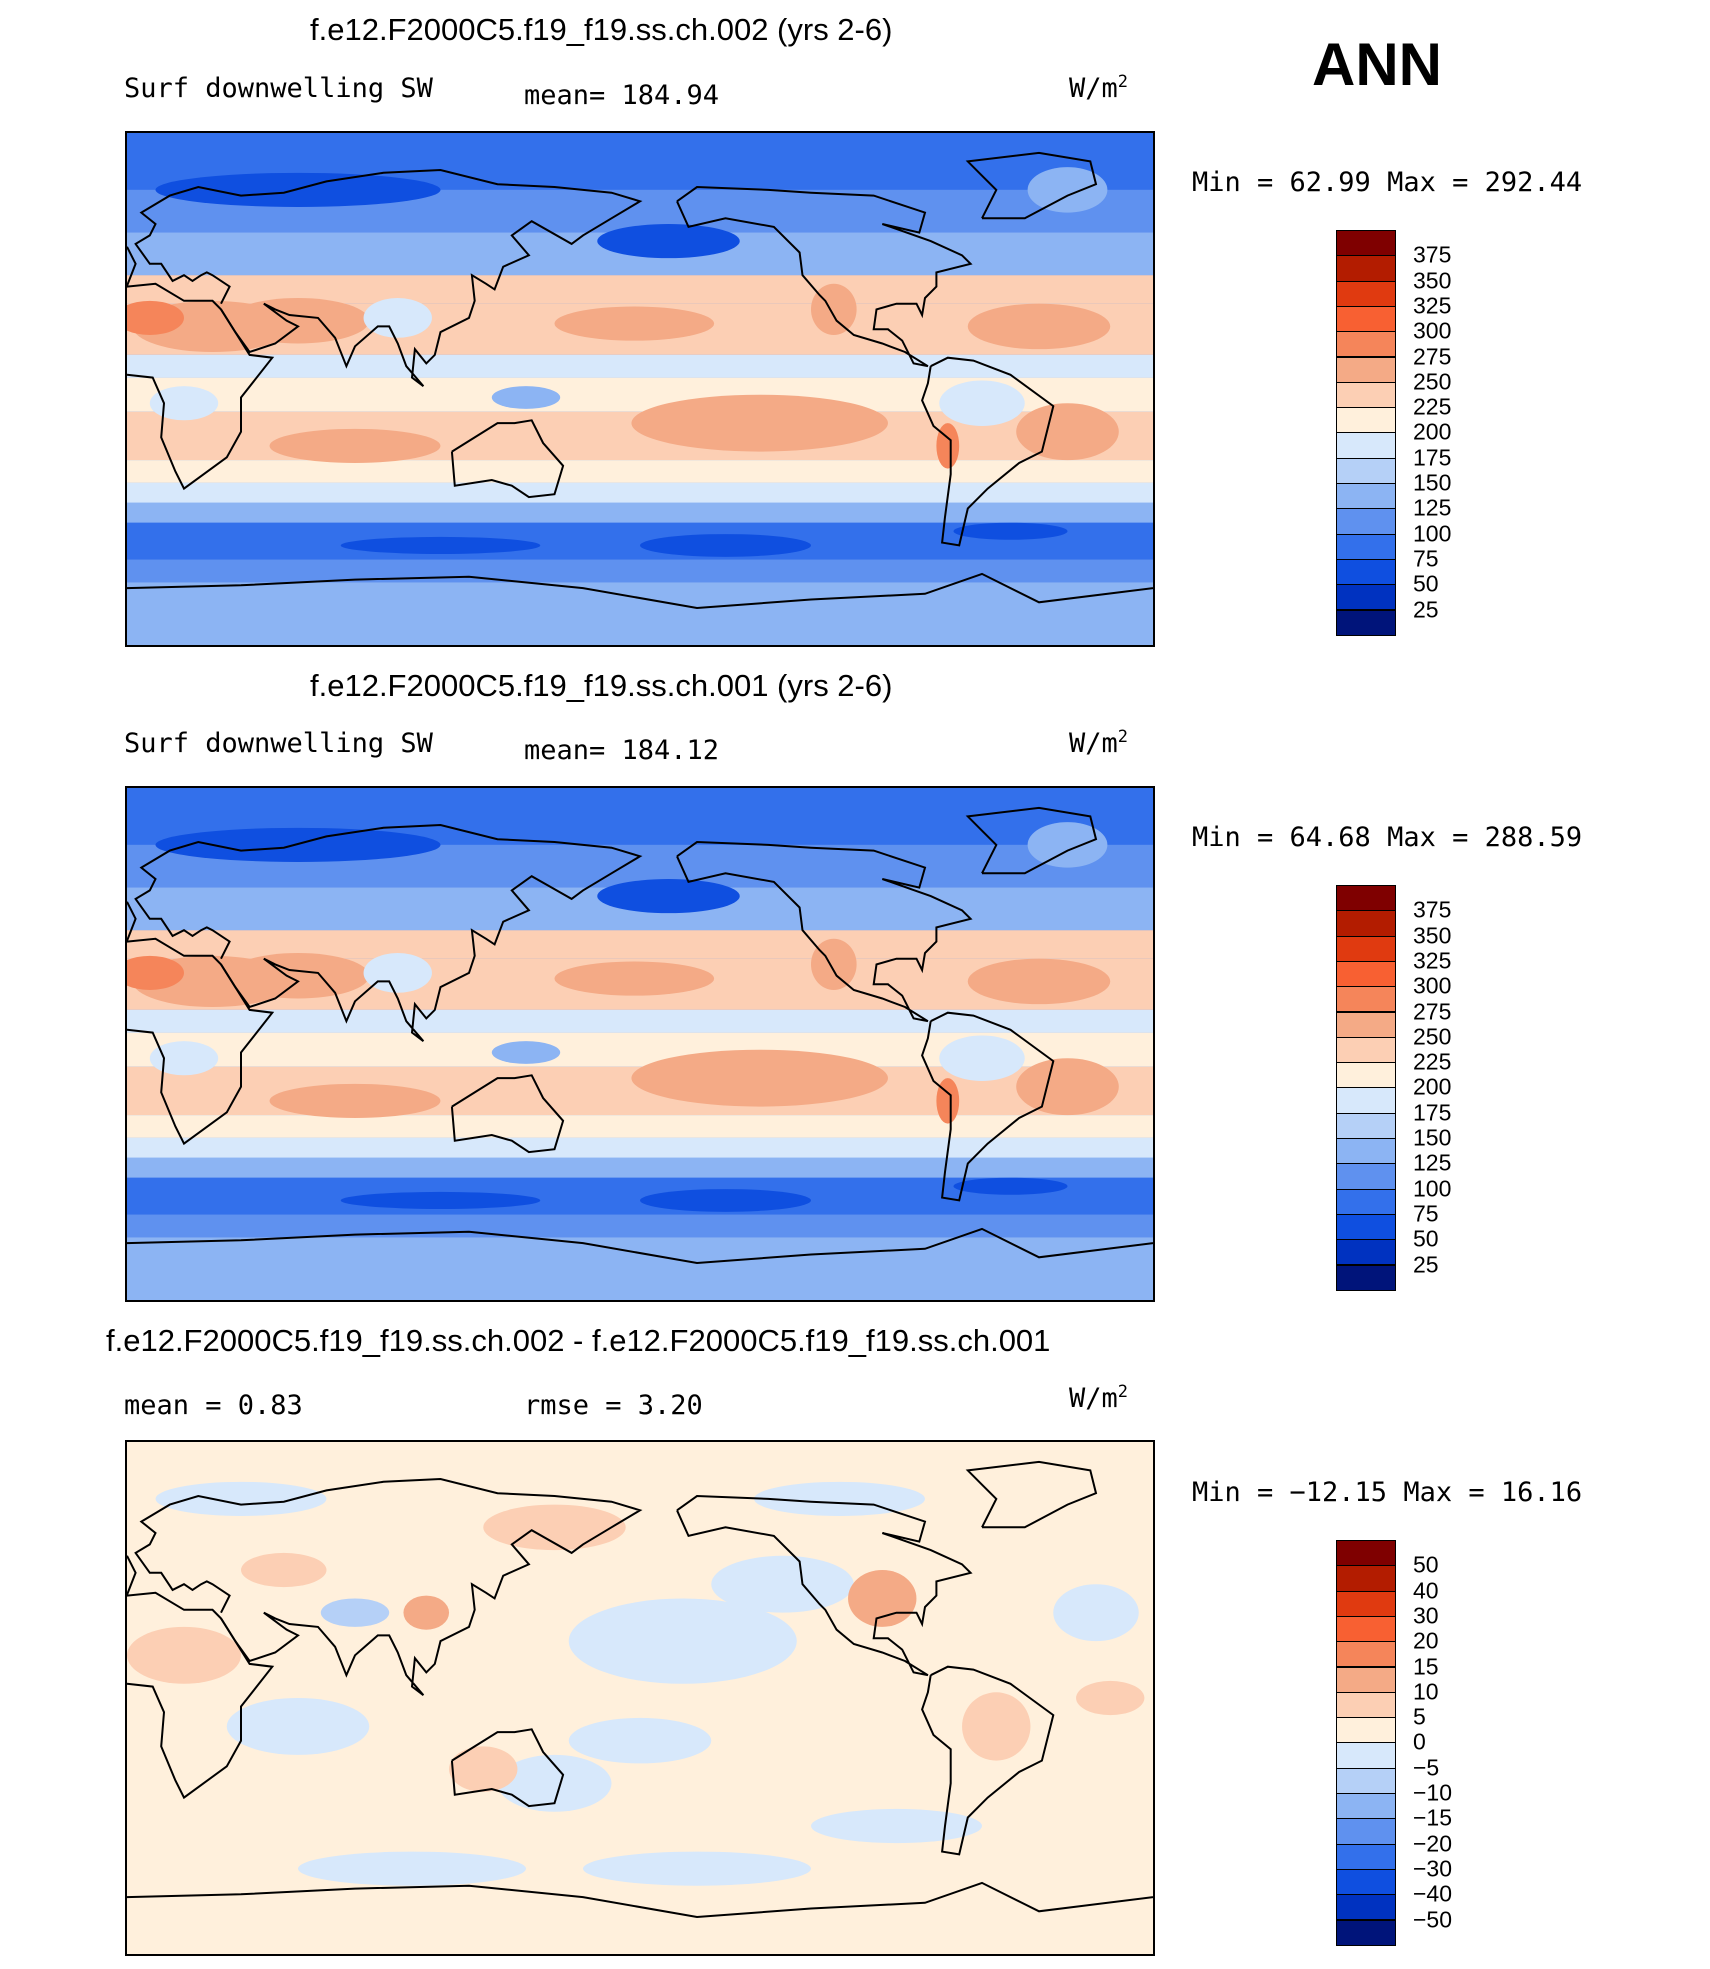 The image size is (1710, 1969). I want to click on colorbar-tick-label: −20, so click(1433, 1843).